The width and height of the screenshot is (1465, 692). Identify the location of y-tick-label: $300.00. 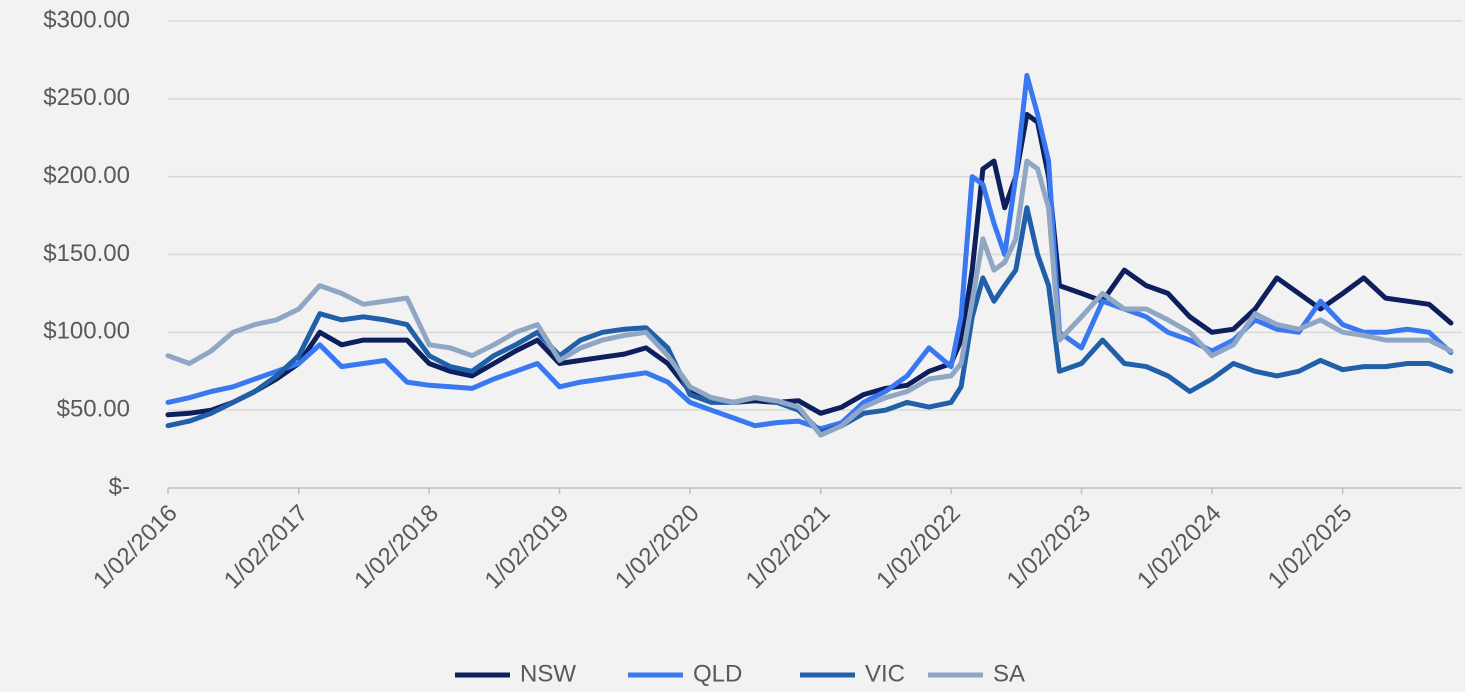
(86, 19).